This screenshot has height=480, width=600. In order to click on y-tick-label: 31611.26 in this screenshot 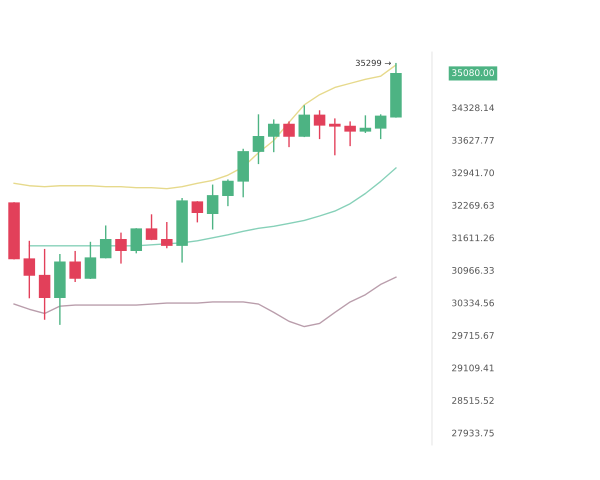, I will do `click(473, 238)`.